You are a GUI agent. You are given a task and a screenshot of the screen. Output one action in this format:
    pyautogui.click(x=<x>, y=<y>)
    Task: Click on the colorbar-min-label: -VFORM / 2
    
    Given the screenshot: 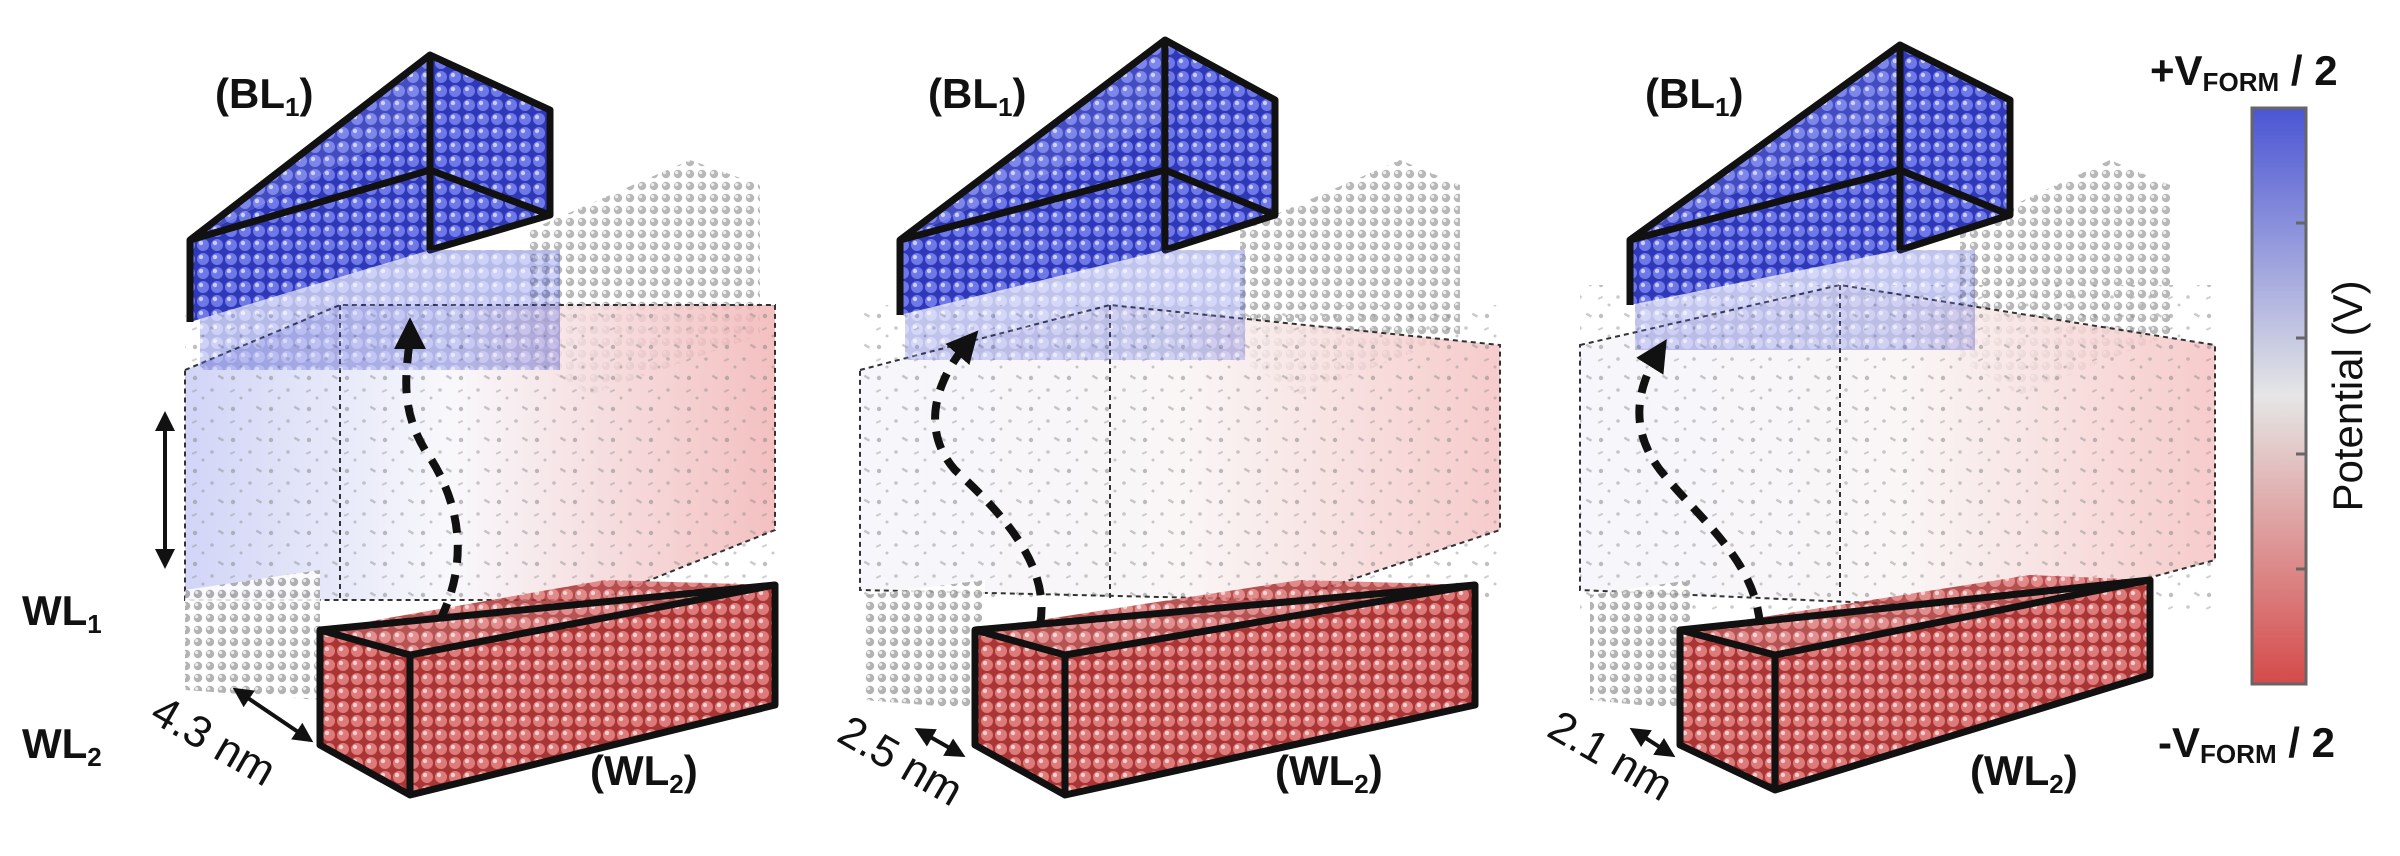 What is the action you would take?
    pyautogui.click(x=2246, y=744)
    